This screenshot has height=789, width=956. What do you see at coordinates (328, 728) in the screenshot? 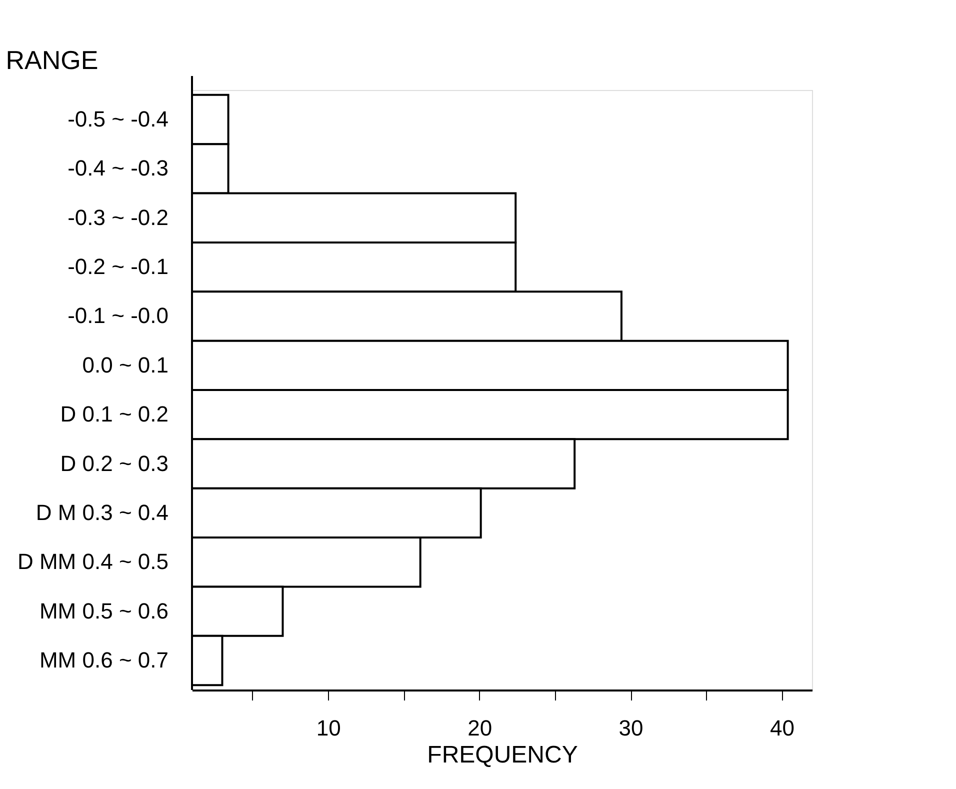
I see `x-tick-label: 10` at bounding box center [328, 728].